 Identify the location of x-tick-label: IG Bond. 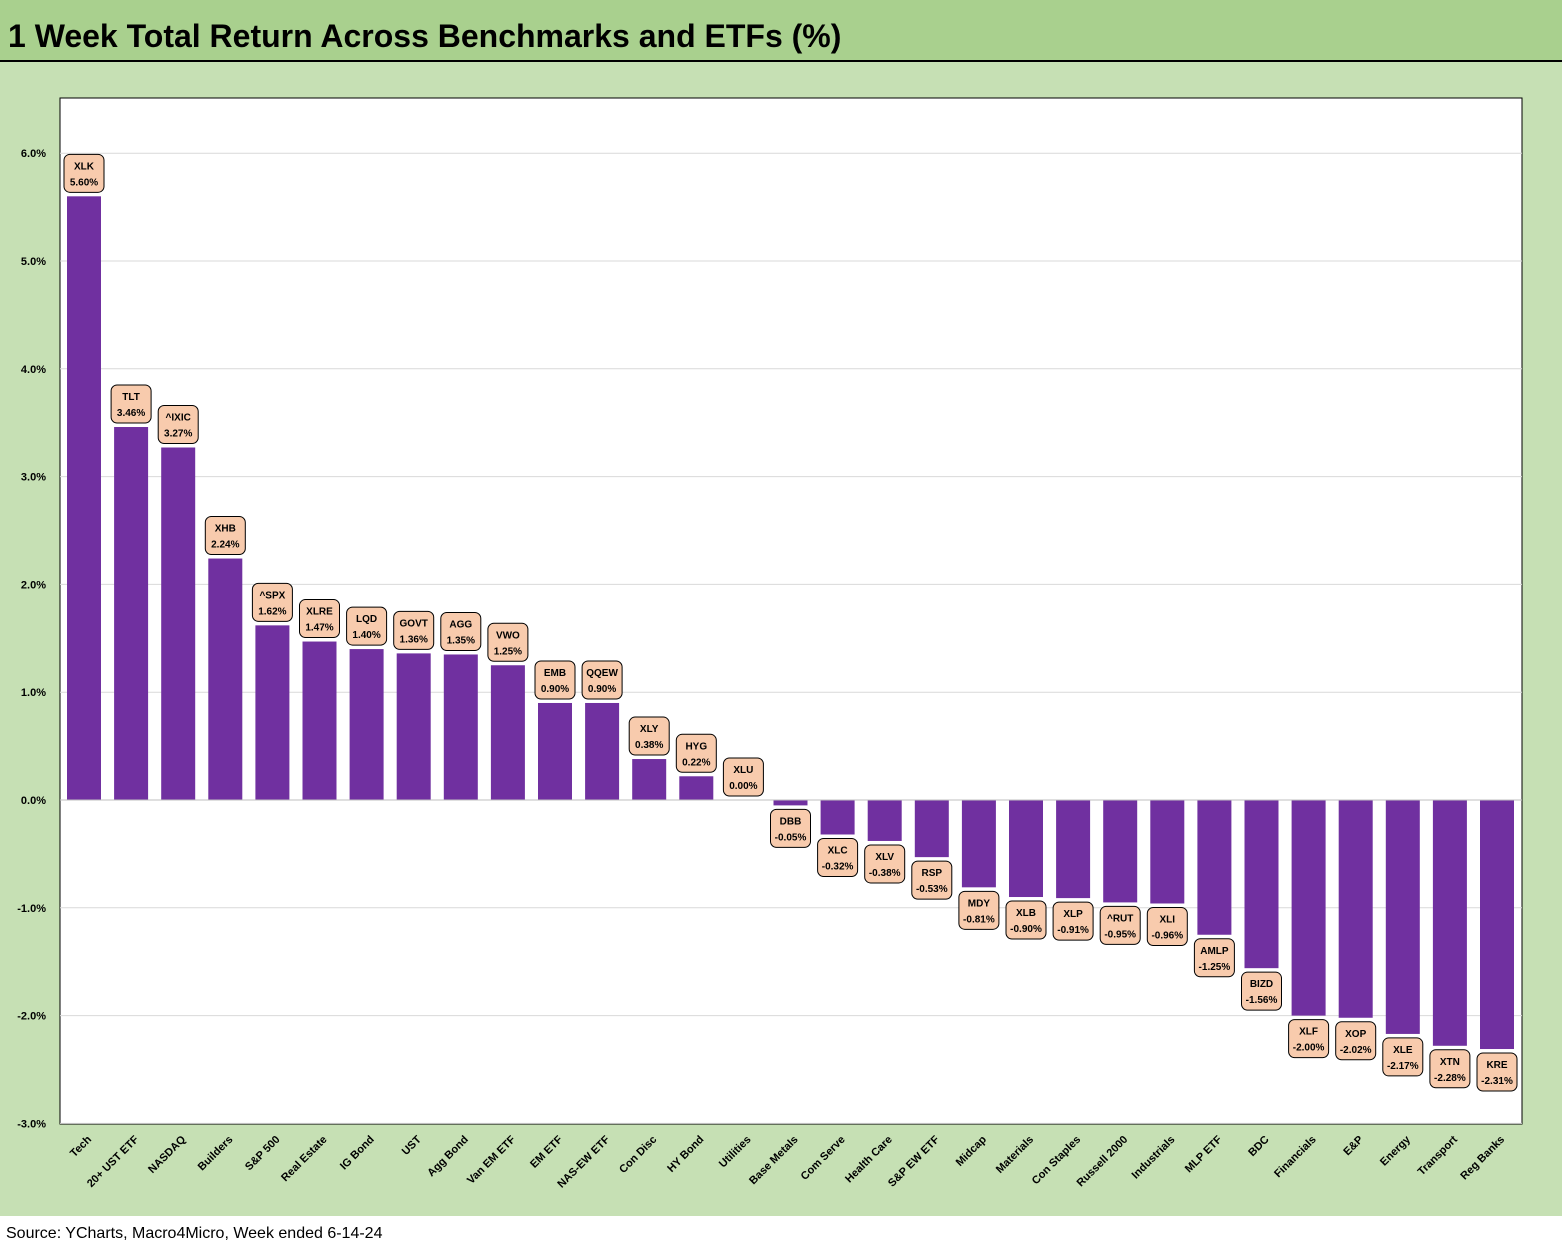
(357, 1153).